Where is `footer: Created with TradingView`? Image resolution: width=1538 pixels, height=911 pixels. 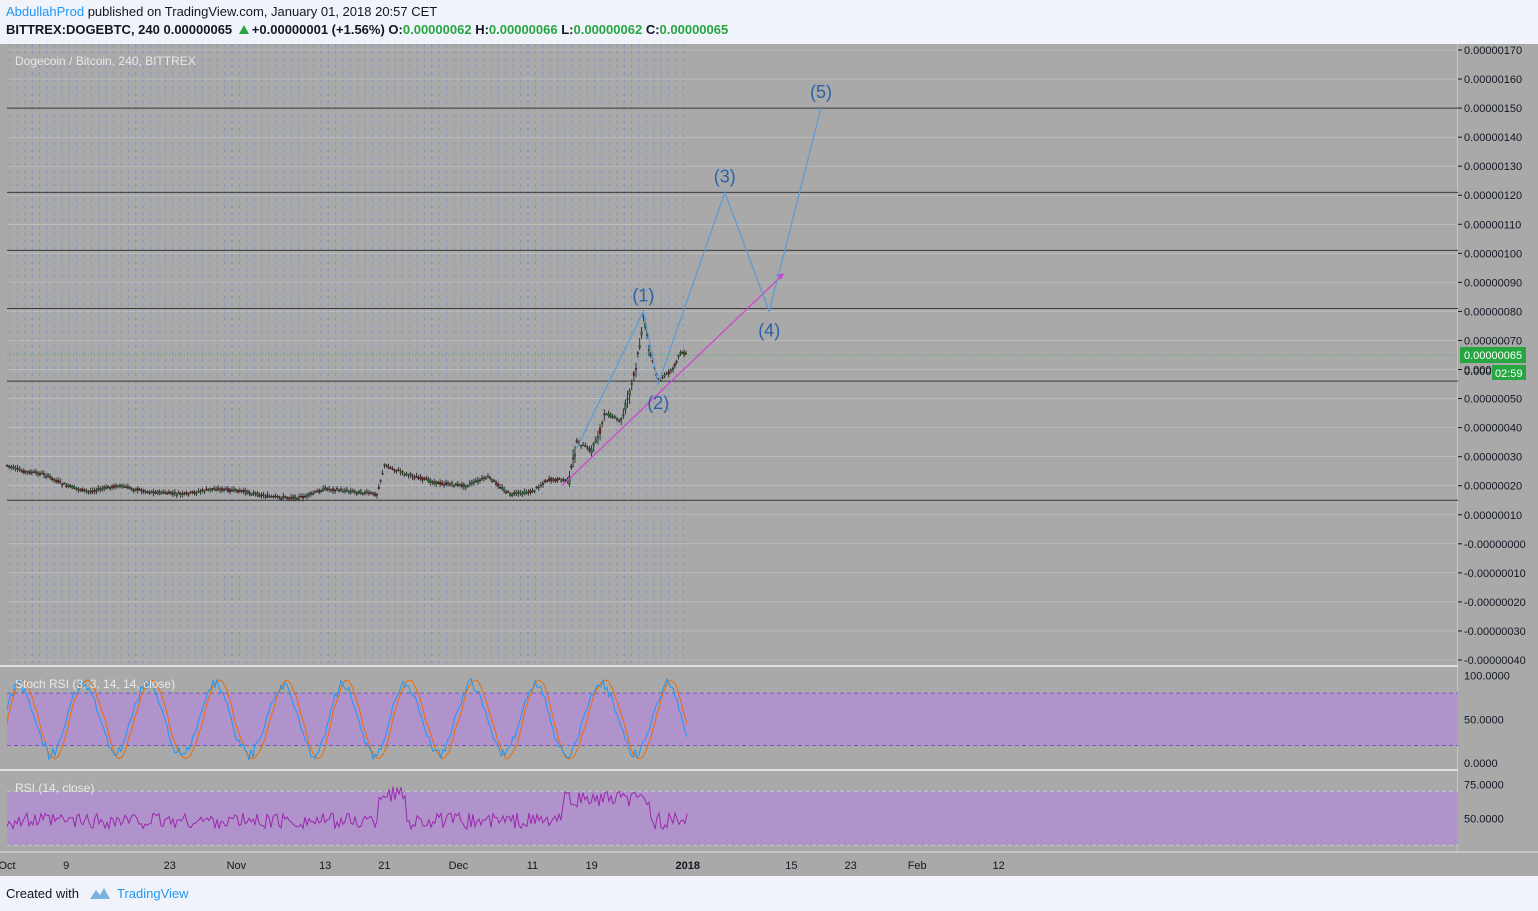 footer: Created with TradingView is located at coordinates (769, 893).